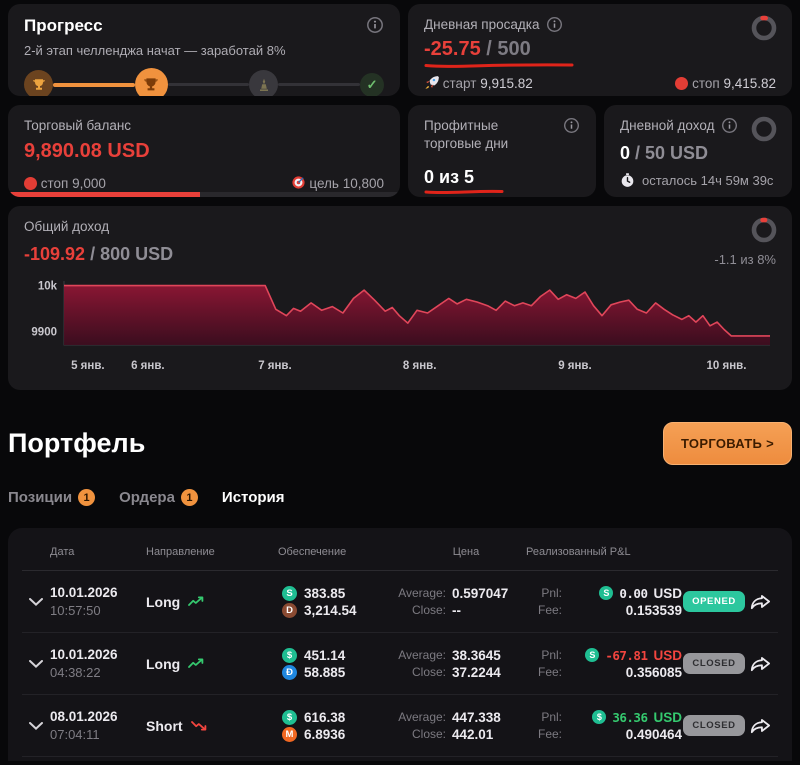 This screenshot has width=800, height=765. Describe the element at coordinates (253, 497) in the screenshot. I see `tab-история: История` at that location.